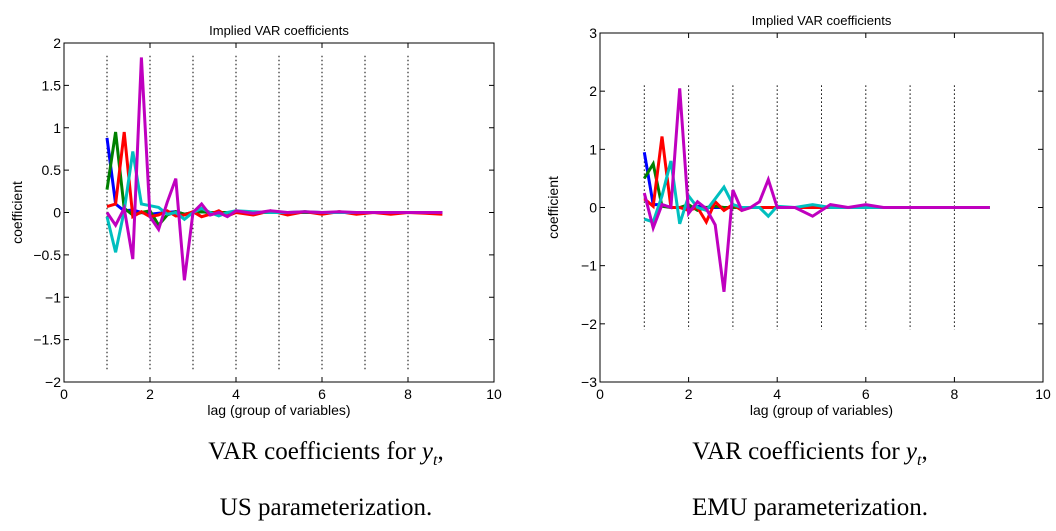 The image size is (1056, 531). What do you see at coordinates (440, 451) in the screenshot?
I see `us-caption-comma: ,` at bounding box center [440, 451].